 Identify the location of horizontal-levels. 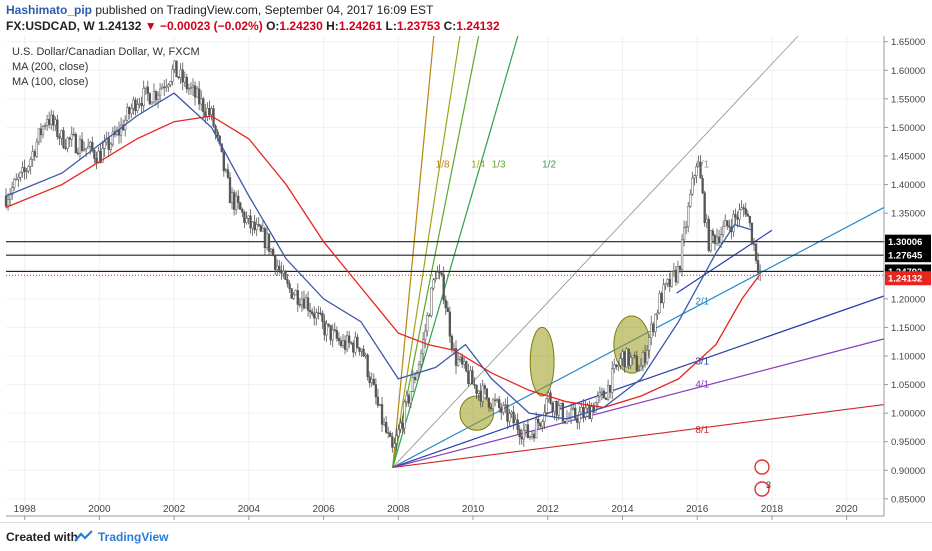
(445, 258).